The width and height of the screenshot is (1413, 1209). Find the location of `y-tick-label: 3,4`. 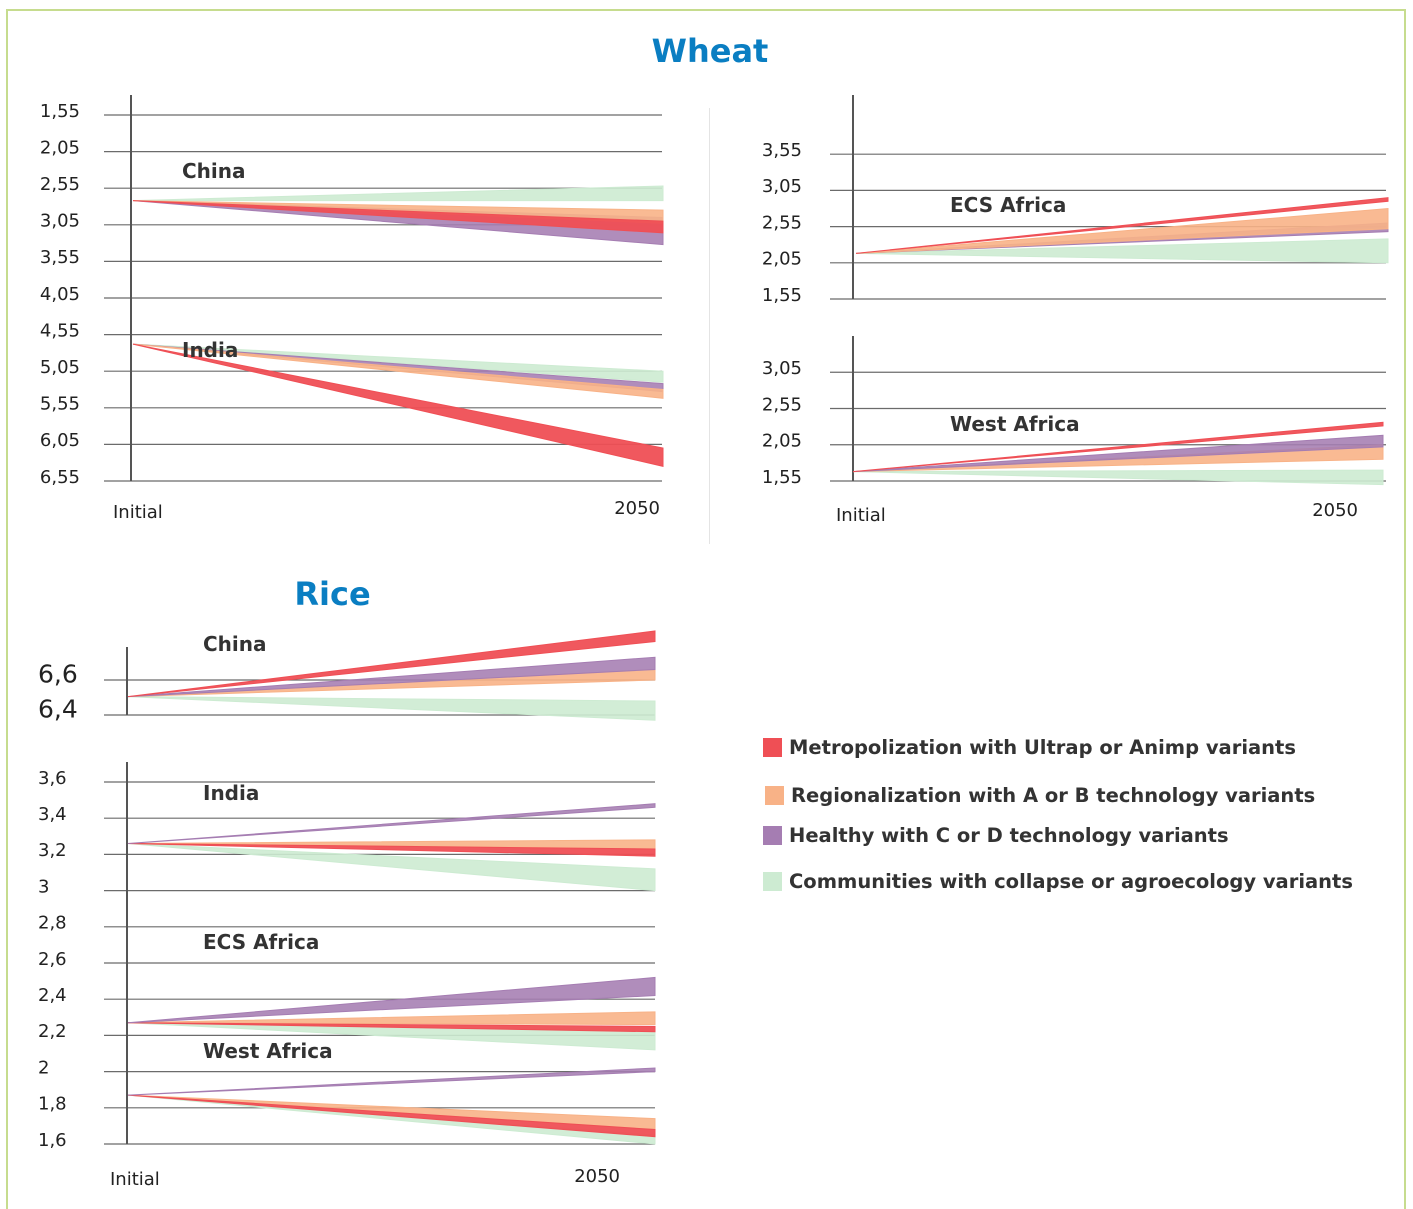

y-tick-label: 3,4 is located at coordinates (52, 814).